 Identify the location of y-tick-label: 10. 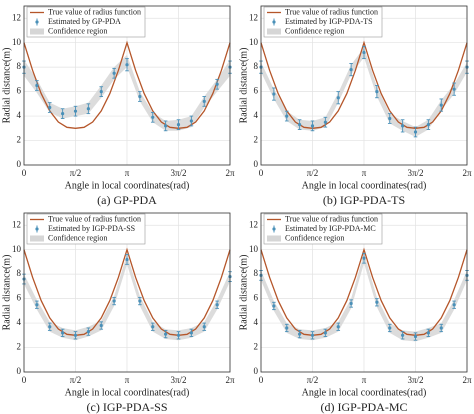
(17, 249).